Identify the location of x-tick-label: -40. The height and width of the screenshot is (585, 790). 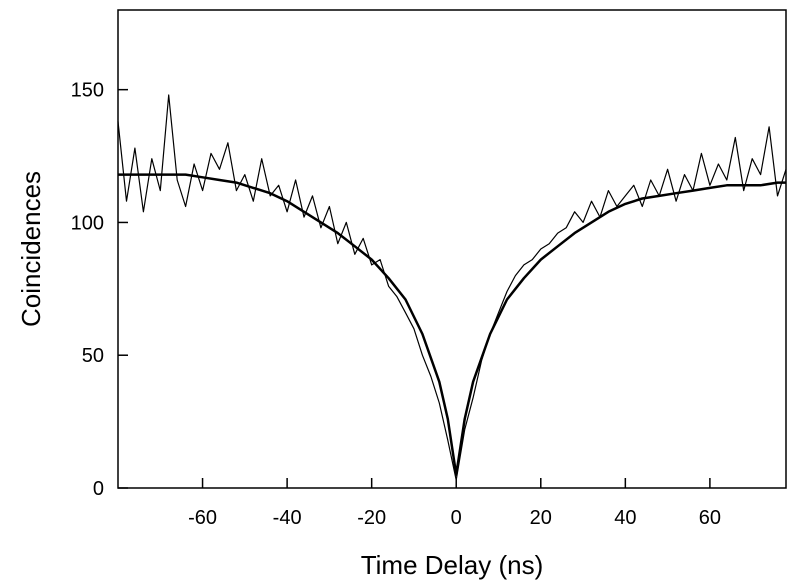
(287, 518).